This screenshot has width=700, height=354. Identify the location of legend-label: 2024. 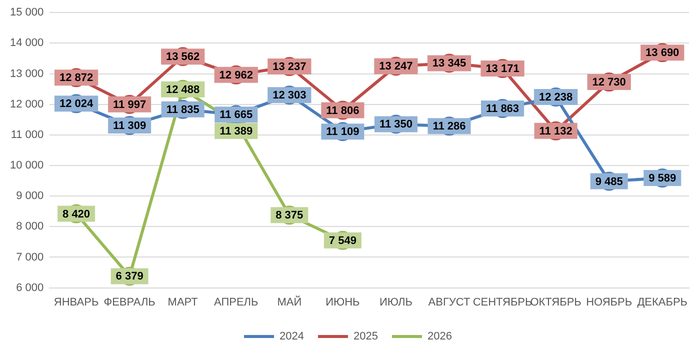
(292, 336).